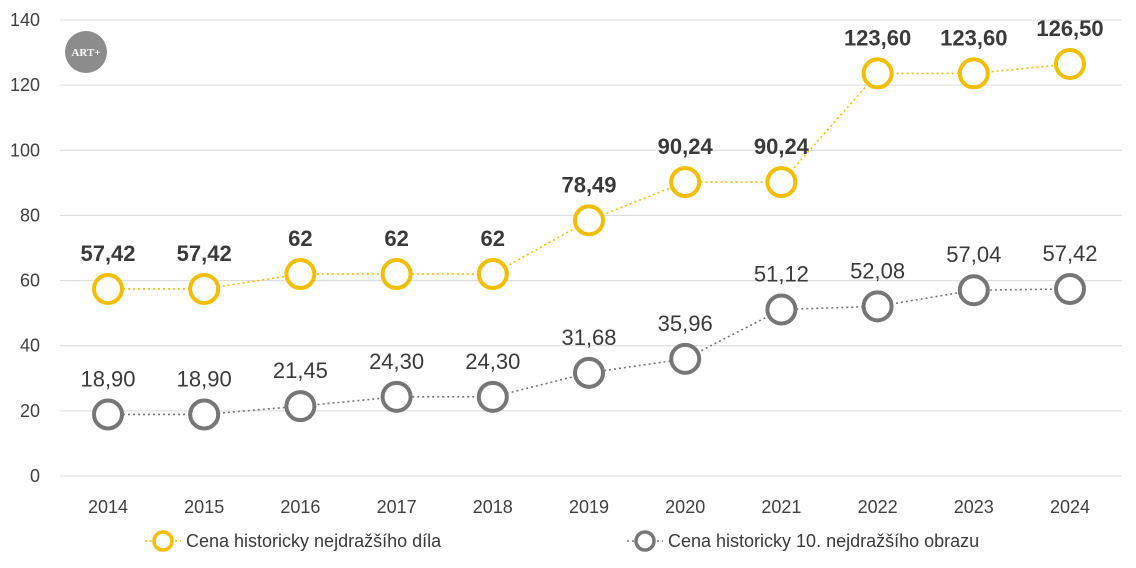 This screenshot has height=568, width=1136. I want to click on x-tick-label: 2017, so click(397, 507).